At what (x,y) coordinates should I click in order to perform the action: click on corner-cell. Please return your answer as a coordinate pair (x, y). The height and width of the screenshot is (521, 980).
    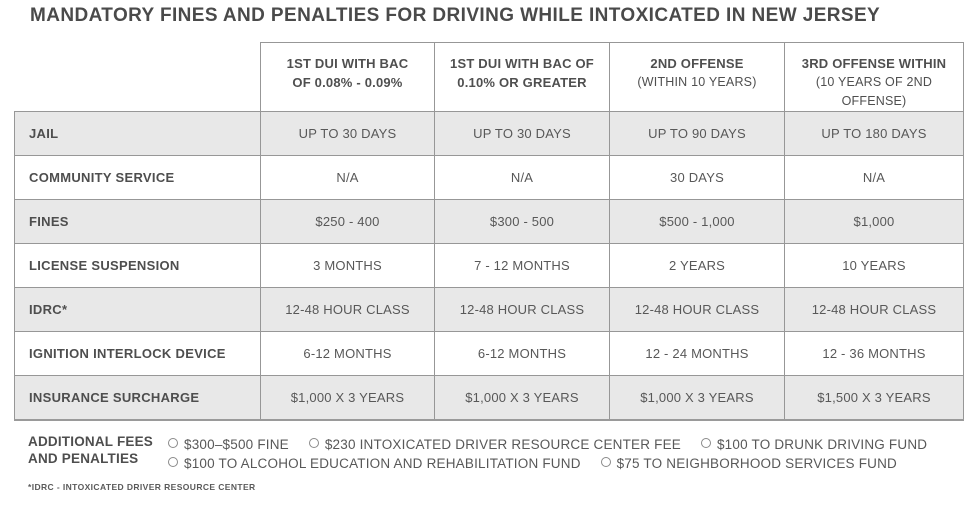
    Looking at the image, I should click on (137, 77).